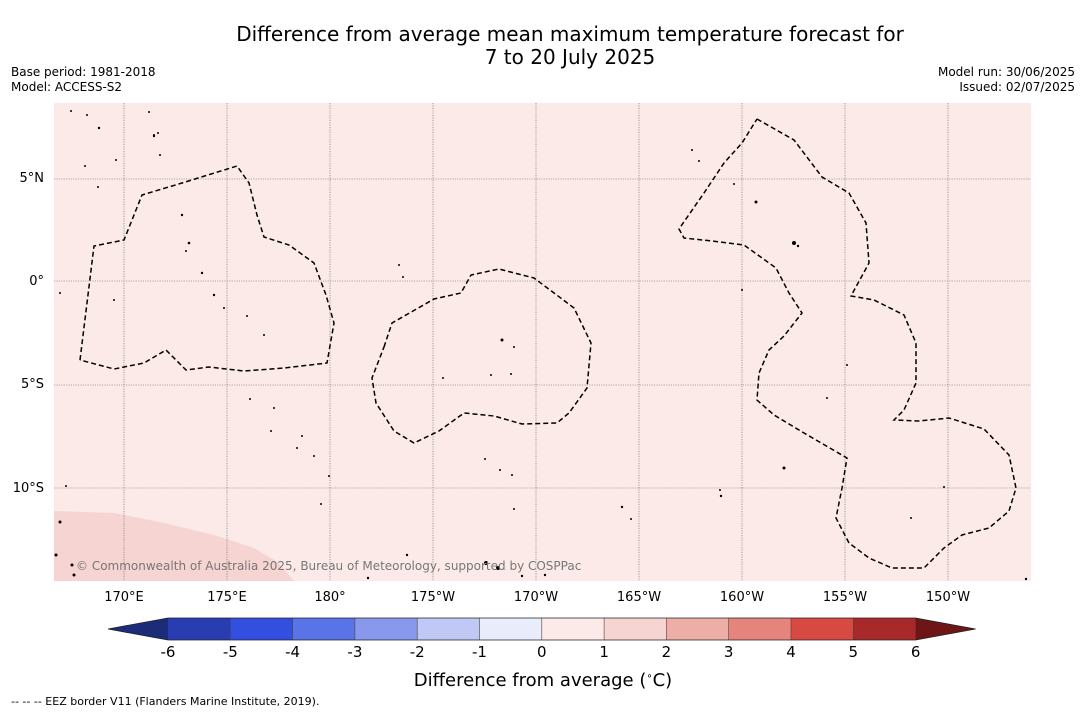  I want to click on lon-label-170e: 170°E, so click(124, 597).